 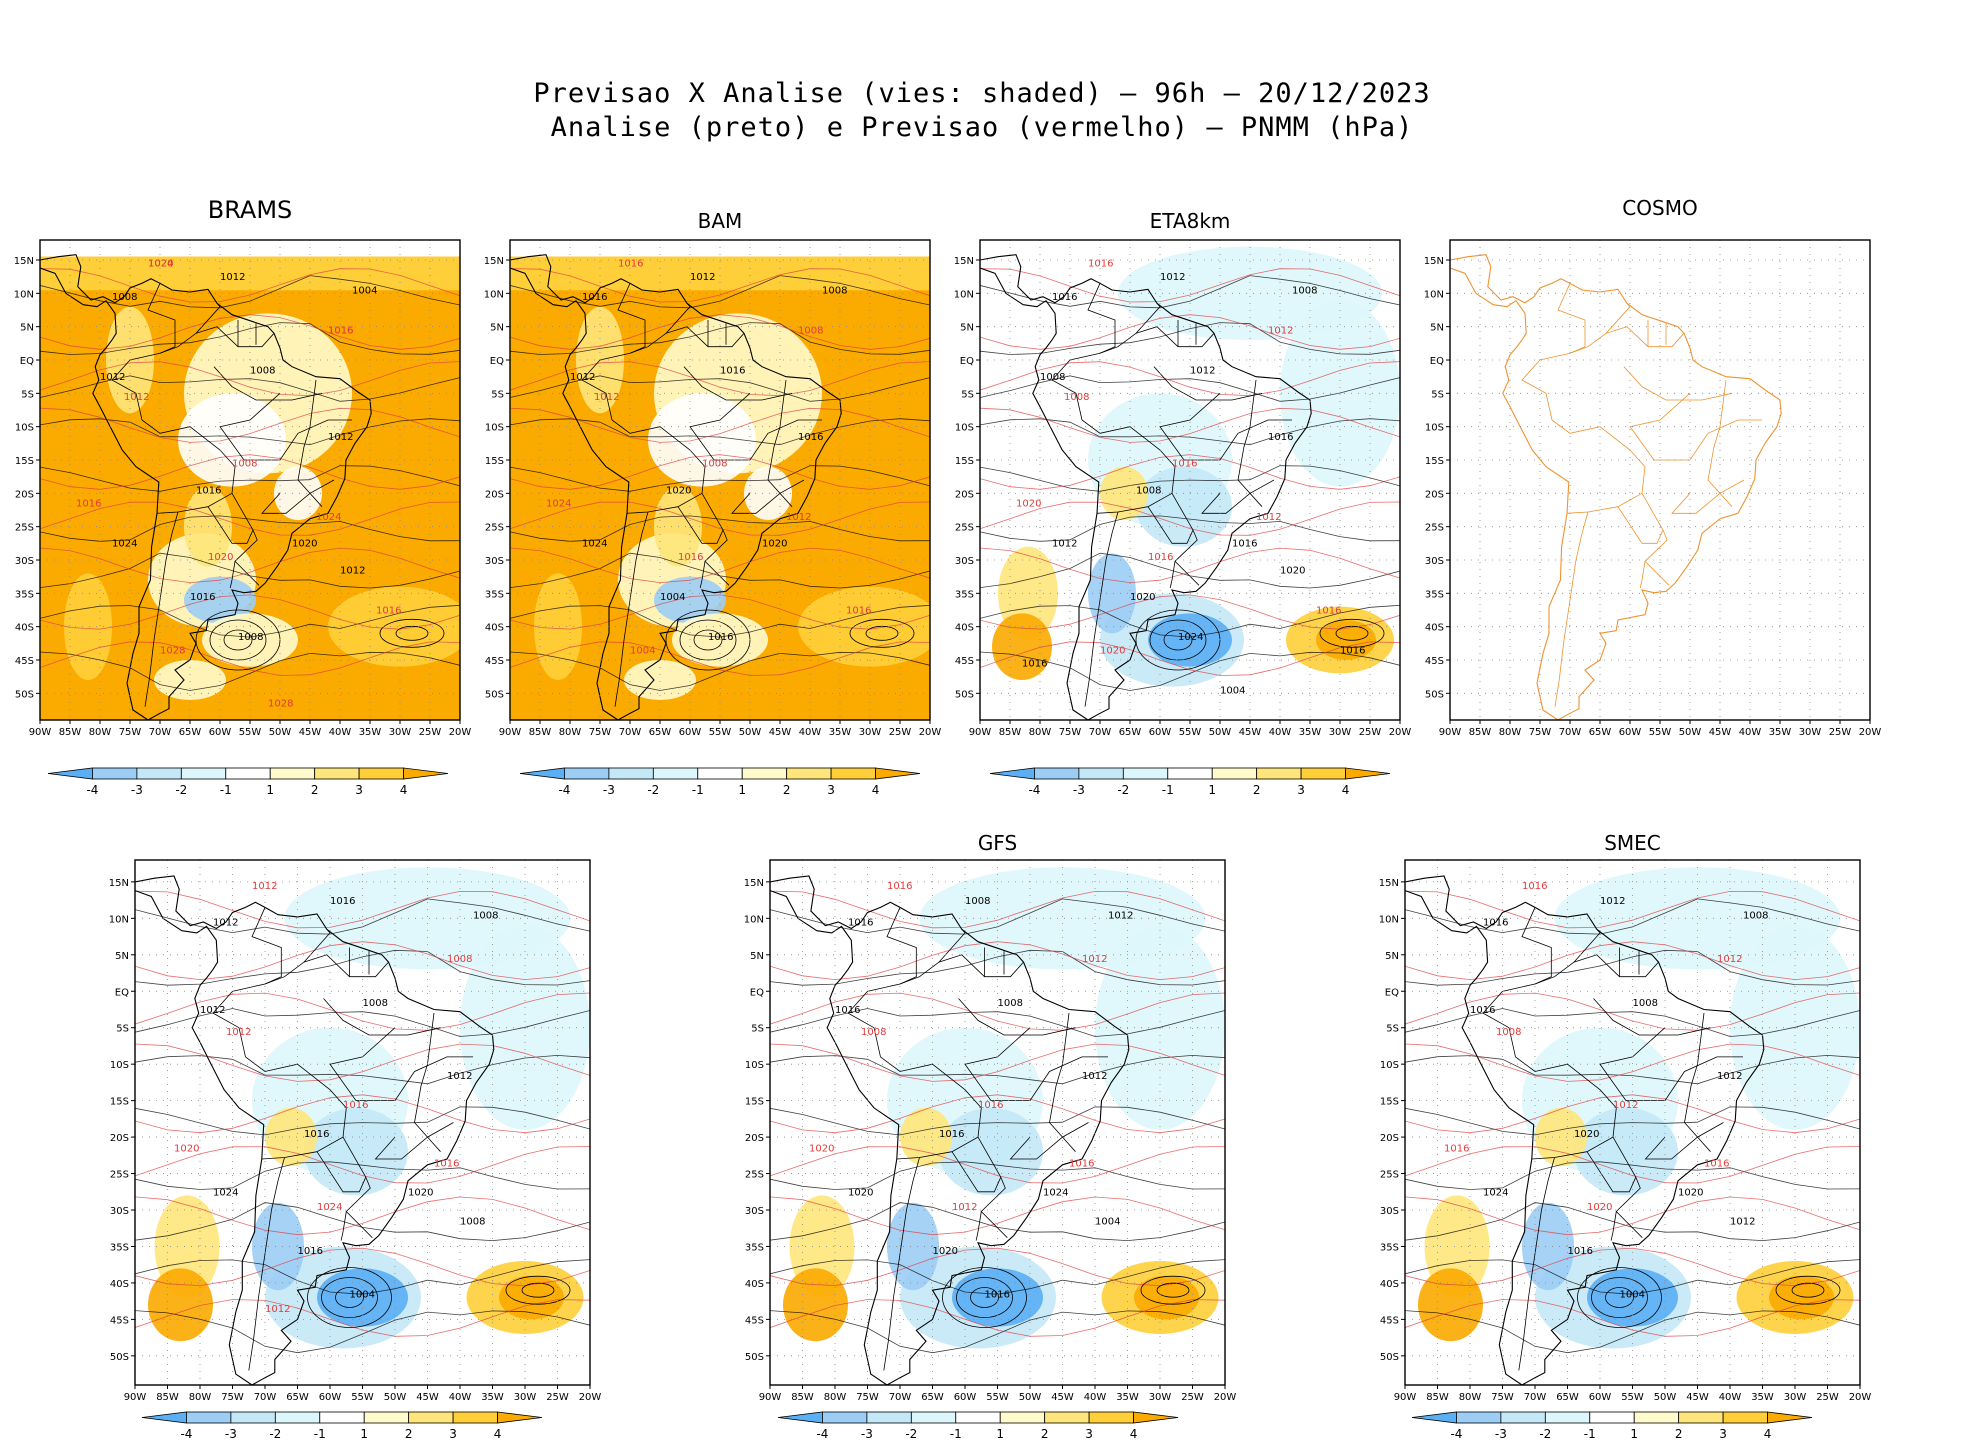 What do you see at coordinates (609, 790) in the screenshot?
I see `colorbar-label: -3` at bounding box center [609, 790].